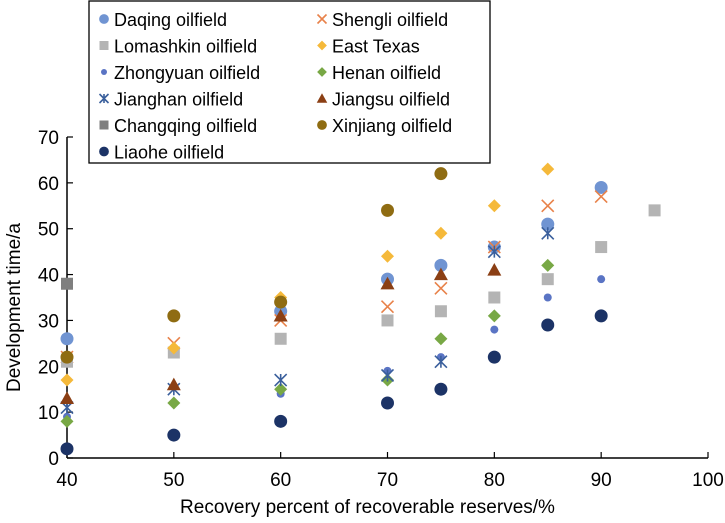  I want to click on legend-label: Jianghan oilfield, so click(178, 100).